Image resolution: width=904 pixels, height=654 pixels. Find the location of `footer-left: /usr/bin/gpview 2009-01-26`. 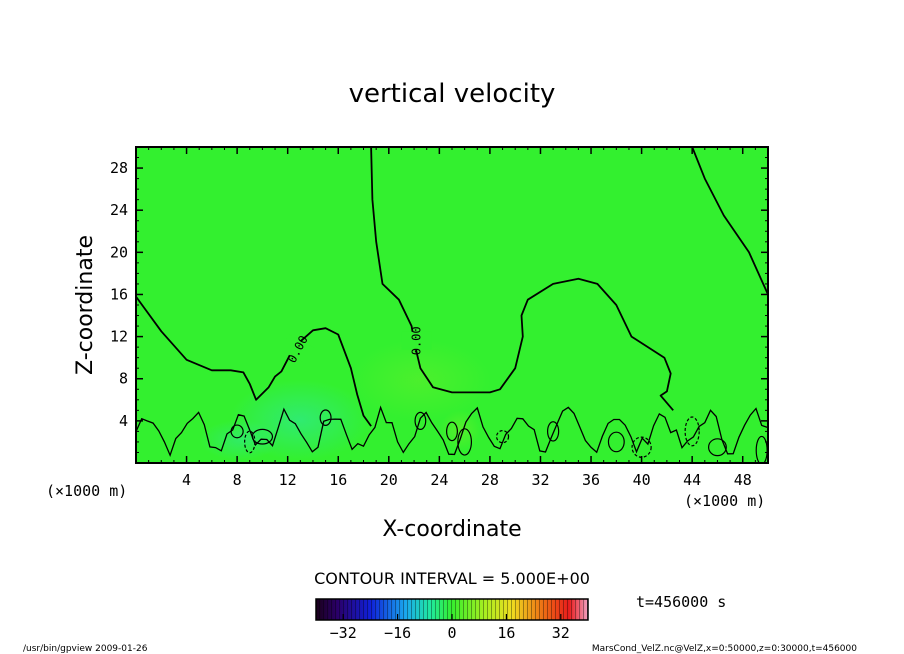

footer-left: /usr/bin/gpview 2009-01-26 is located at coordinates (85, 649).